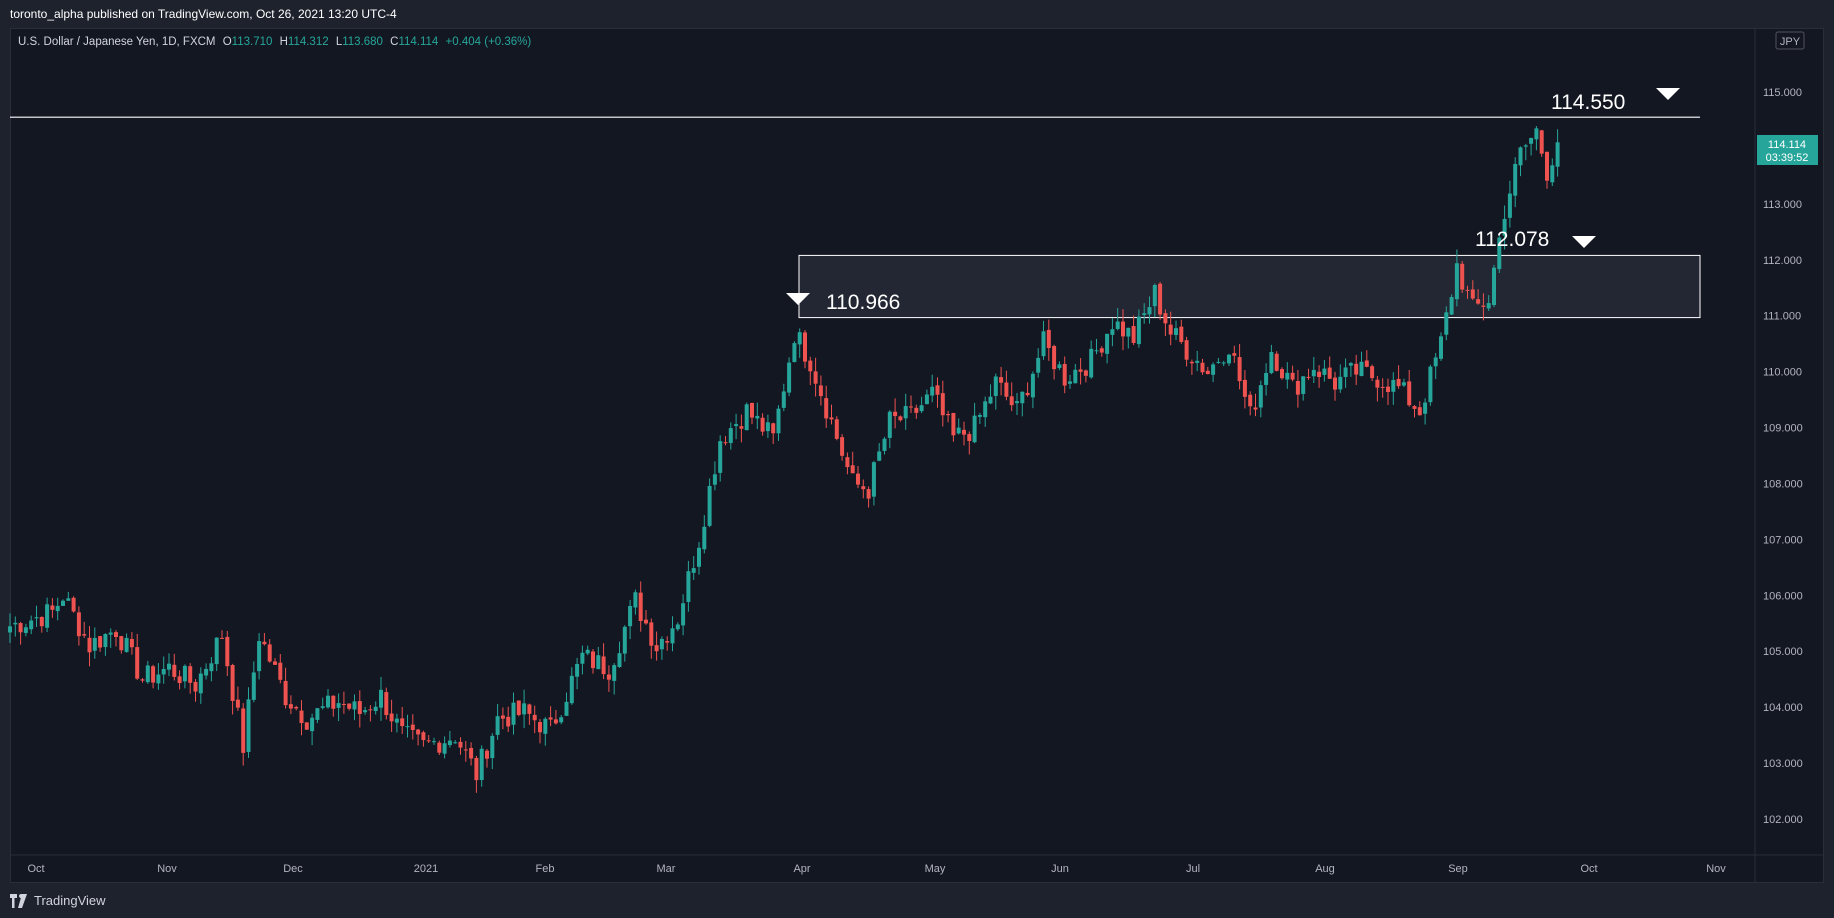 This screenshot has height=918, width=1834. Describe the element at coordinates (666, 869) in the screenshot. I see `x-tick-label: Mar` at that location.